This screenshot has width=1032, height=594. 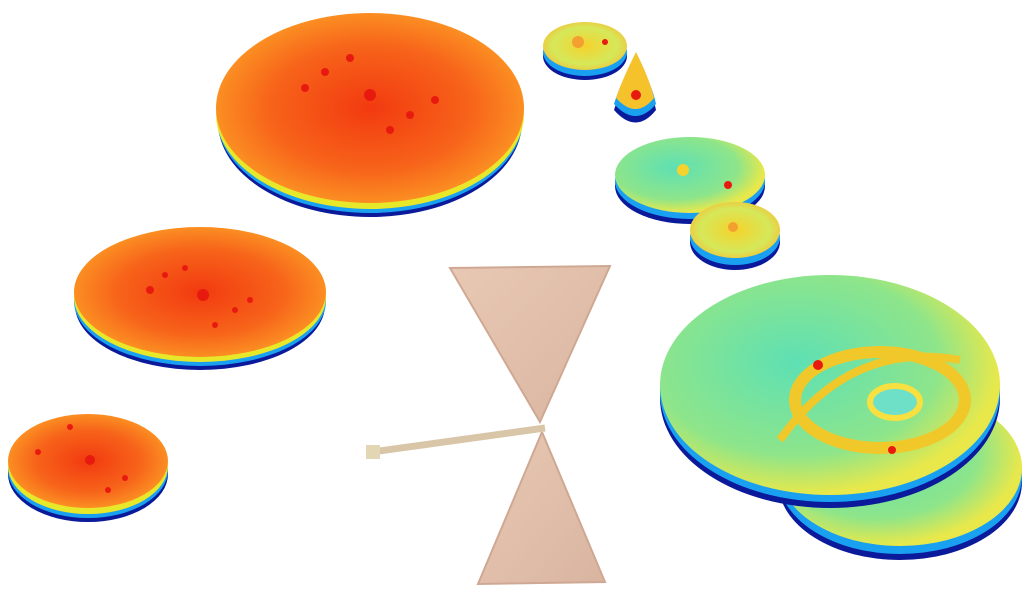 I want to click on disc-pair-medium, so click(x=697, y=203).